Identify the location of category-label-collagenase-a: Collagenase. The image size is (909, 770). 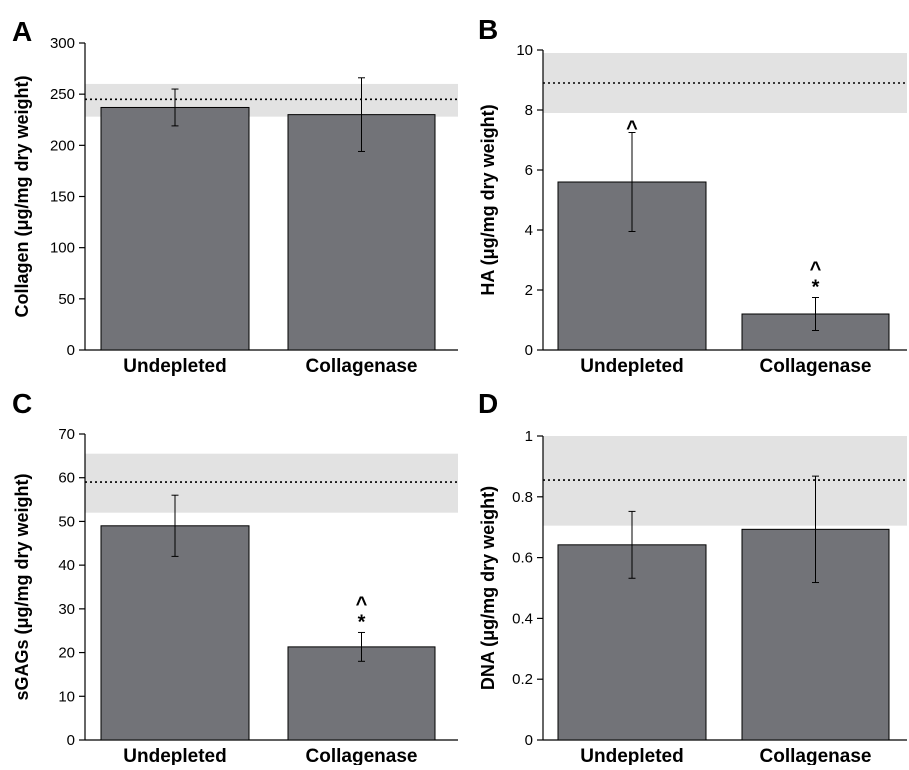
(362, 366).